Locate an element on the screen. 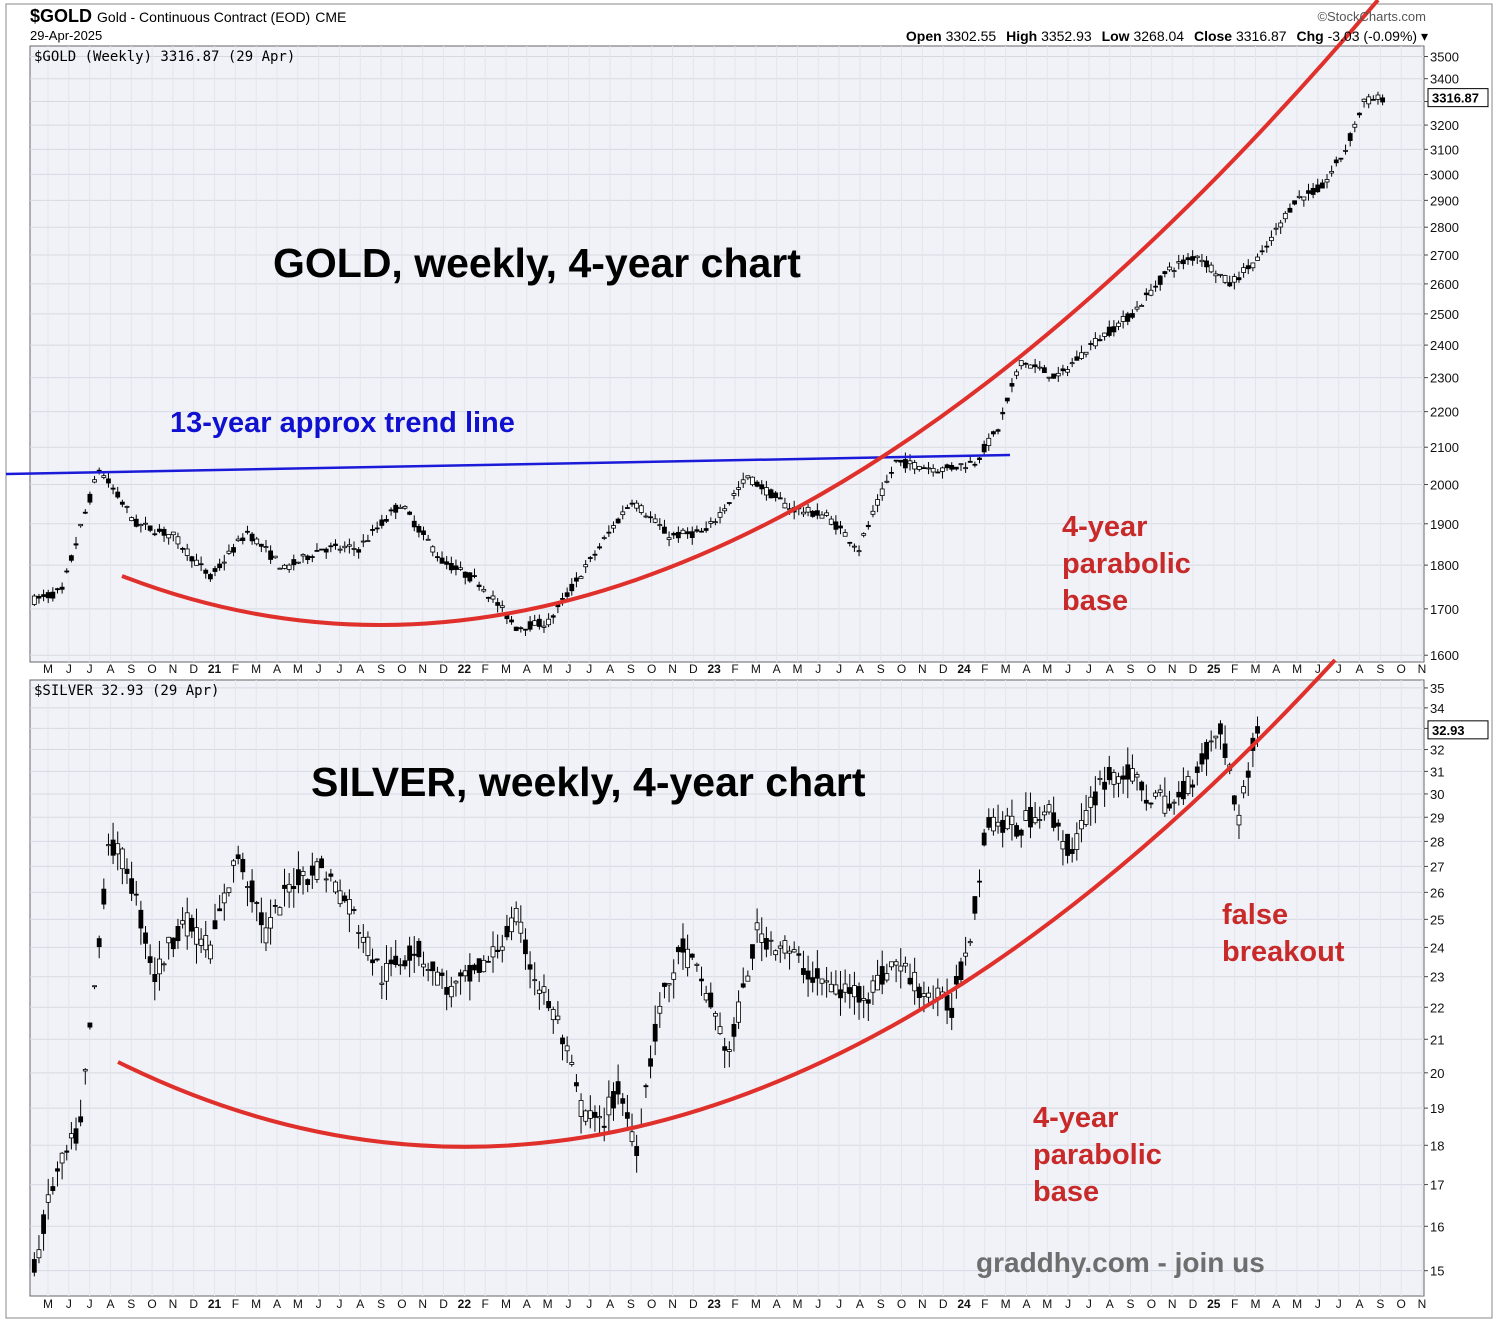 This screenshot has height=1324, width=1498. silver-base-annotation: parabolic is located at coordinates (1097, 1155).